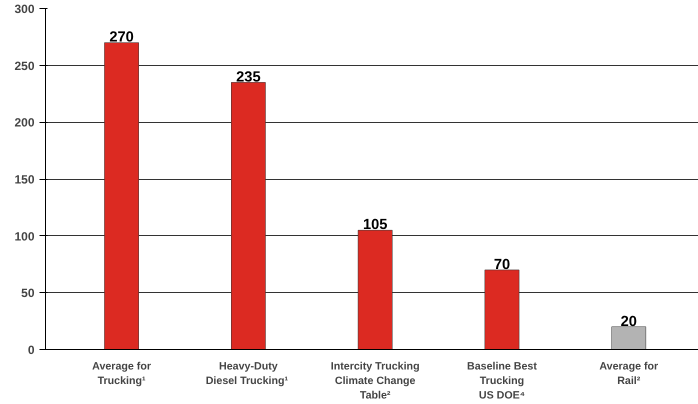  What do you see at coordinates (24, 9) in the screenshot?
I see `y-tick-label: 300` at bounding box center [24, 9].